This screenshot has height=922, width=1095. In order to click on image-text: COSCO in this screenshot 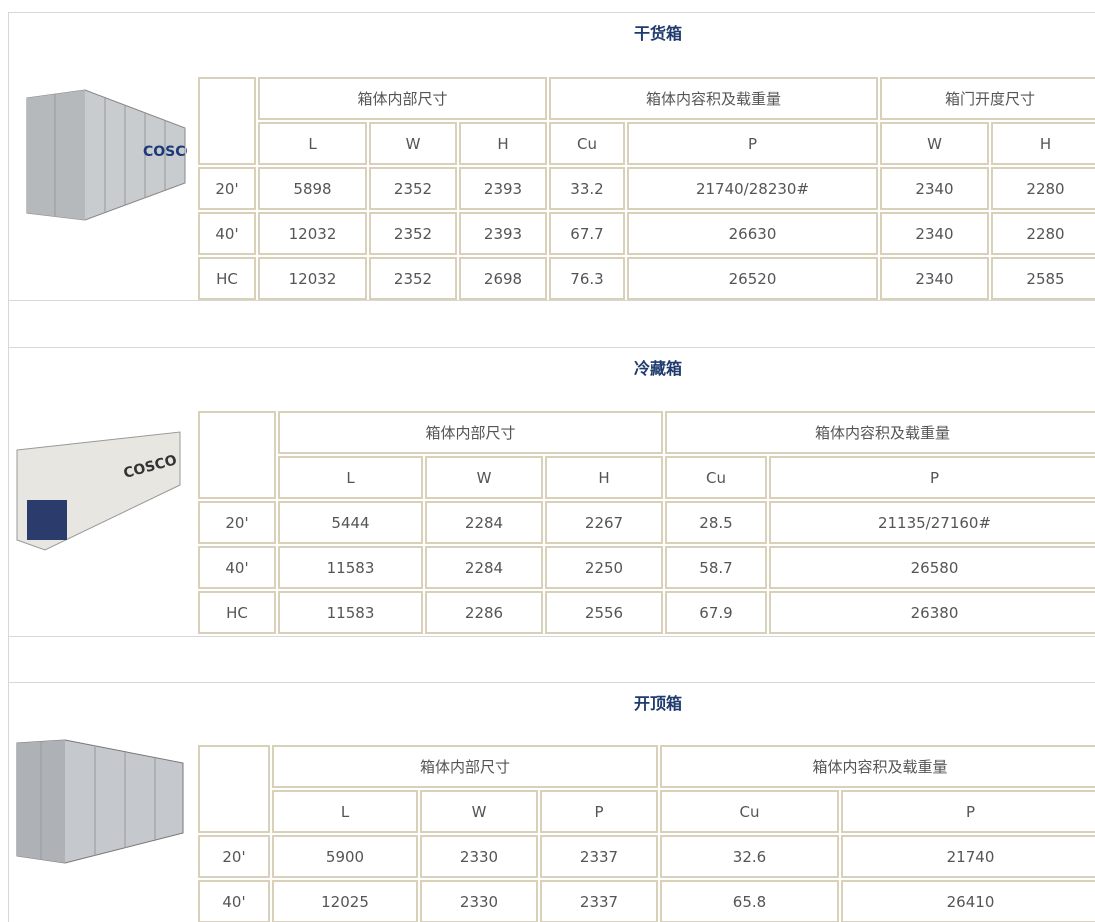, I will do `click(165, 152)`.